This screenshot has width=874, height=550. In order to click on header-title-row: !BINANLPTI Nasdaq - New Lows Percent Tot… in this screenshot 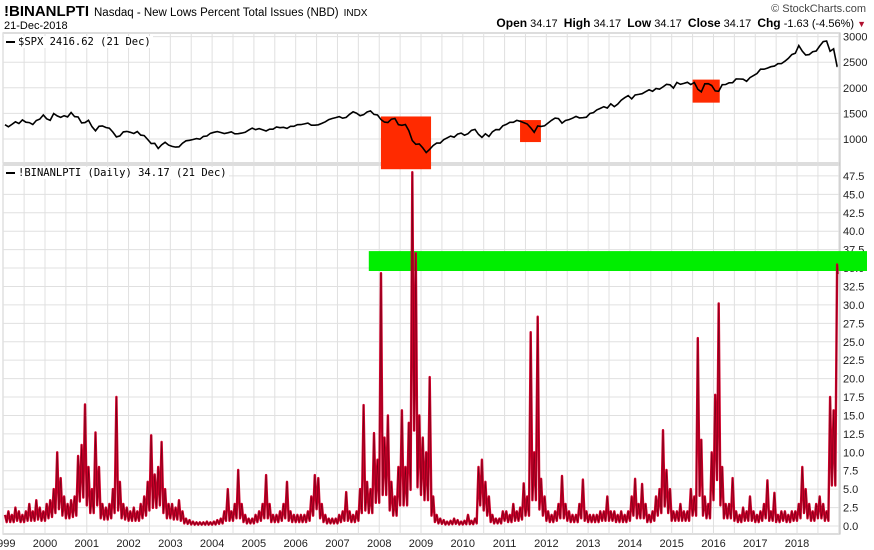, I will do `click(185, 11)`.